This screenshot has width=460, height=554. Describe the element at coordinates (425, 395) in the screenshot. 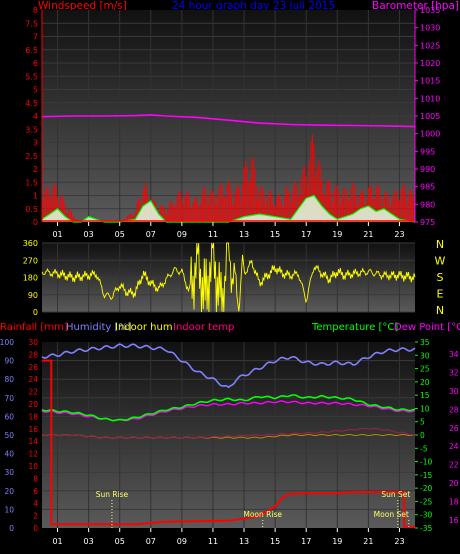

I see `temperature-tick: 15` at that location.